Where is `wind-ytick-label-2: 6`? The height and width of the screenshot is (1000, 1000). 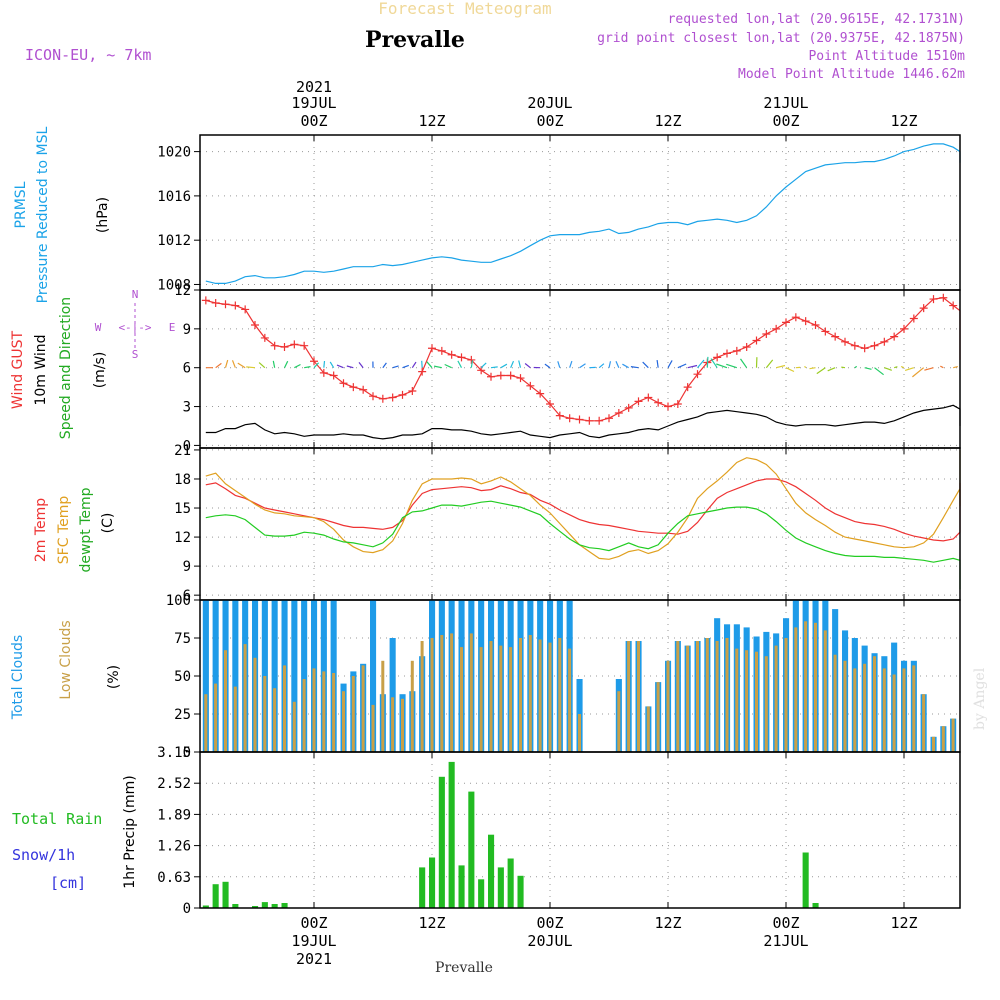 wind-ytick-label-2: 6 is located at coordinates (187, 369).